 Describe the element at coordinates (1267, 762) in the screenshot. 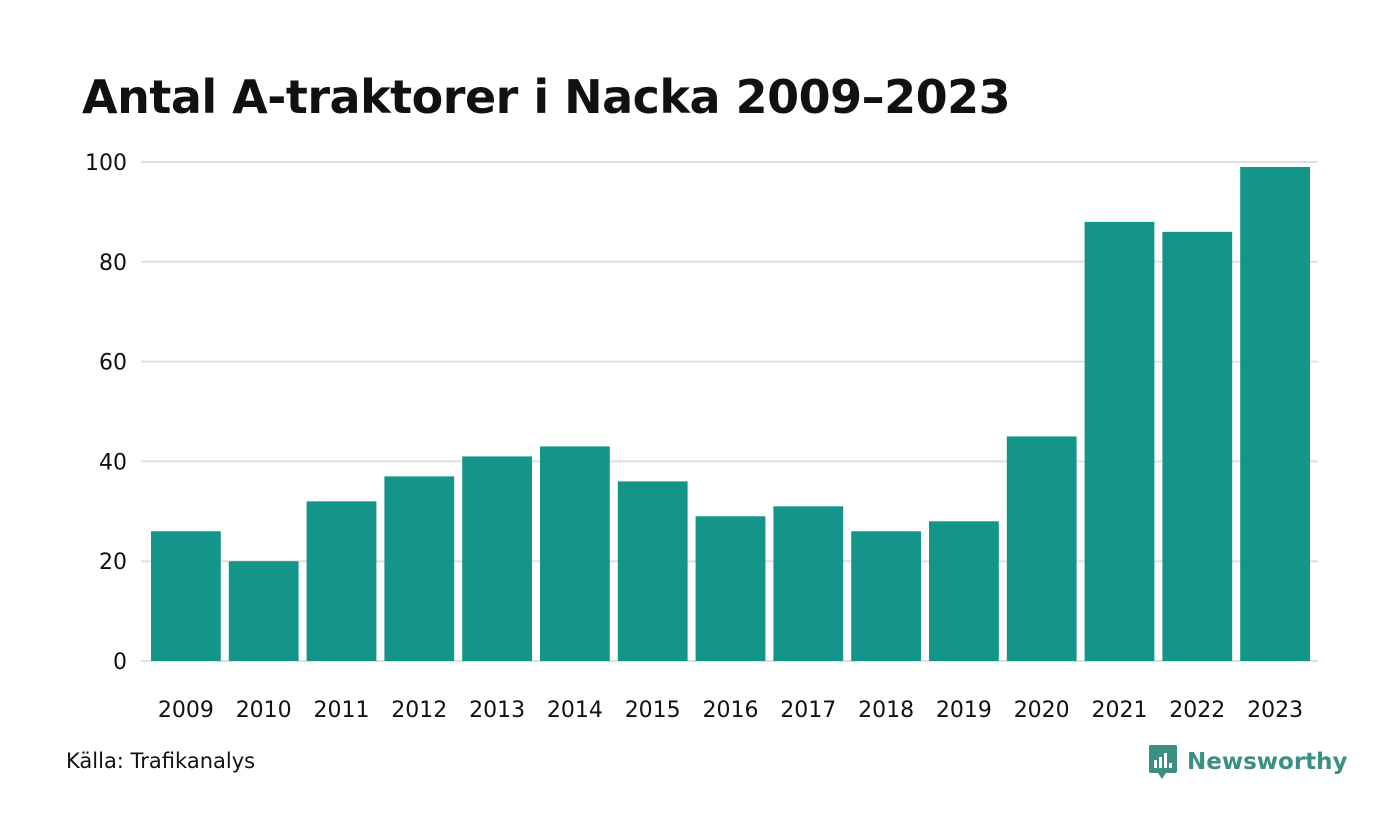

I see `brand-name: Newsworthy` at that location.